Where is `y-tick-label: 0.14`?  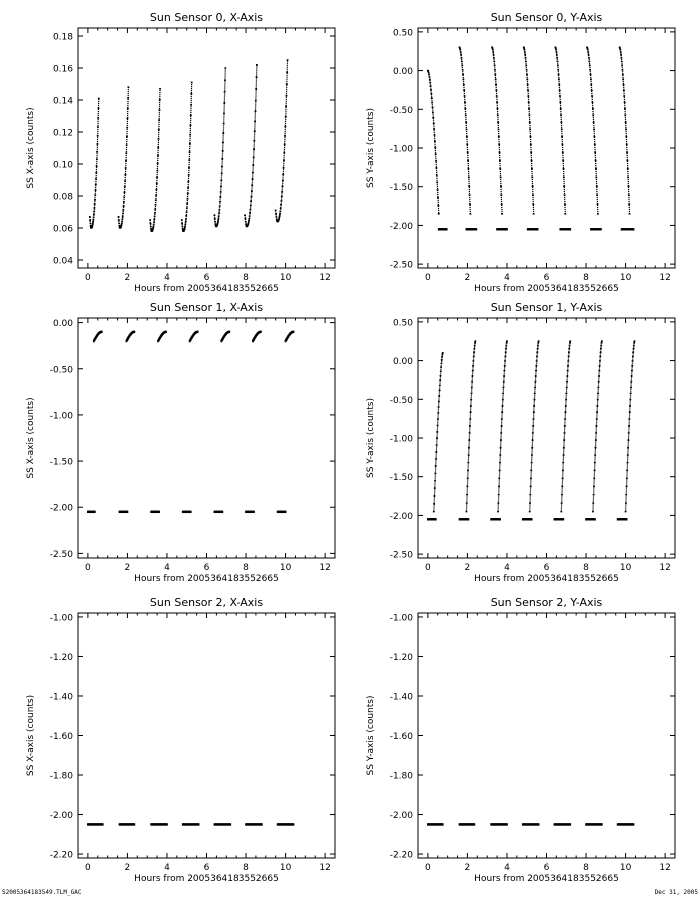 y-tick-label: 0.14 is located at coordinates (63, 102).